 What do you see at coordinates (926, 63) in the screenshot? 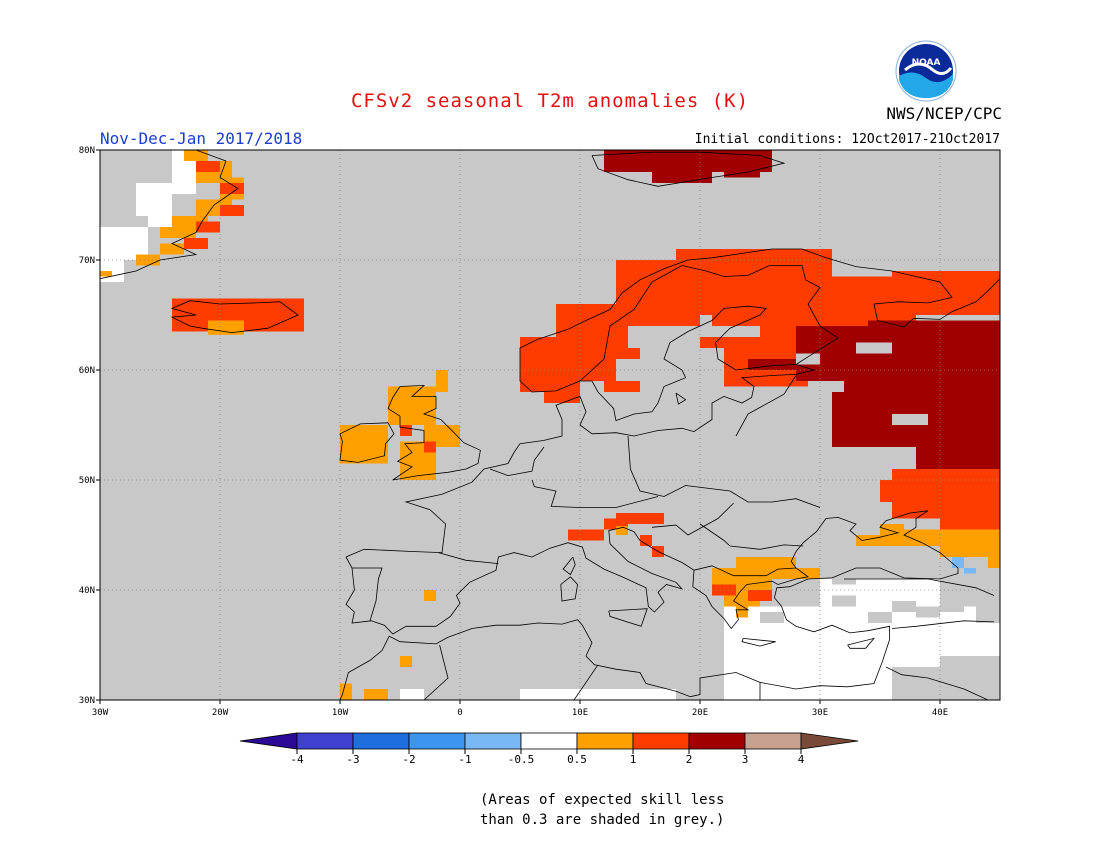
I see `logo-text: NOAA` at bounding box center [926, 63].